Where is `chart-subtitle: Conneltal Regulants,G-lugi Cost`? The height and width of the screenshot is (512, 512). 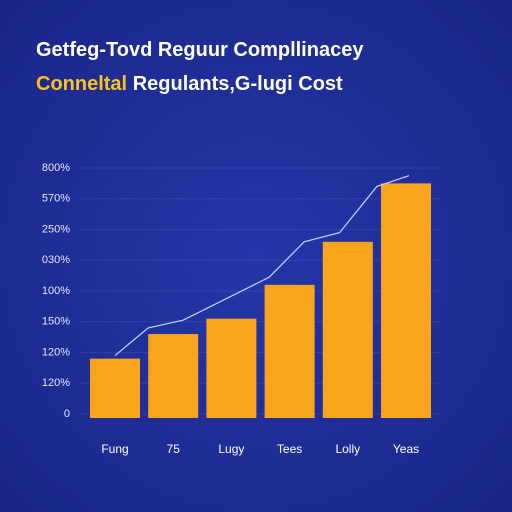 chart-subtitle: Conneltal Regulants,G-lugi Cost is located at coordinates (189, 84).